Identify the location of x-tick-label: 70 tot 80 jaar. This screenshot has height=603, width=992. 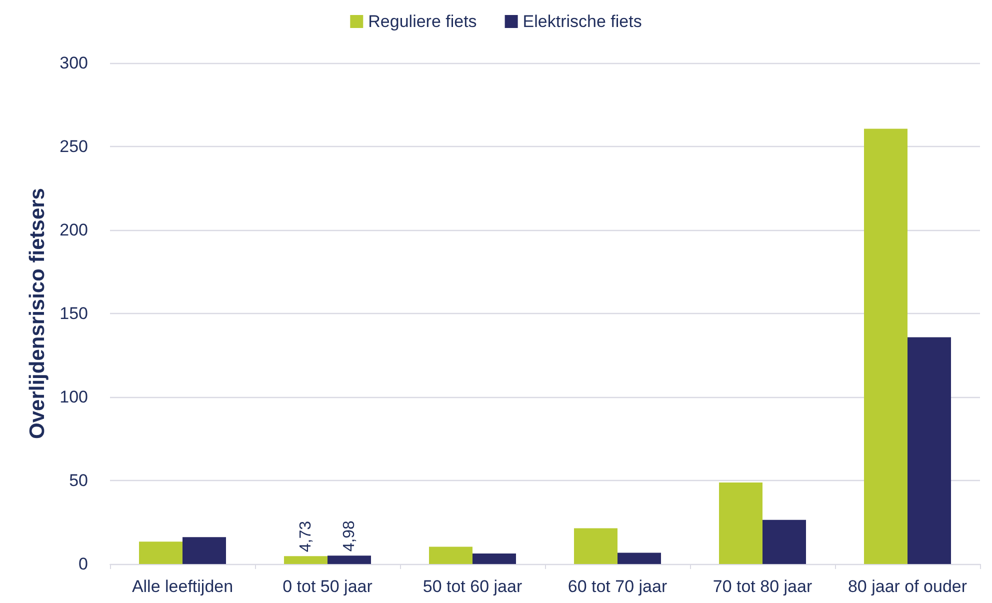
(762, 586).